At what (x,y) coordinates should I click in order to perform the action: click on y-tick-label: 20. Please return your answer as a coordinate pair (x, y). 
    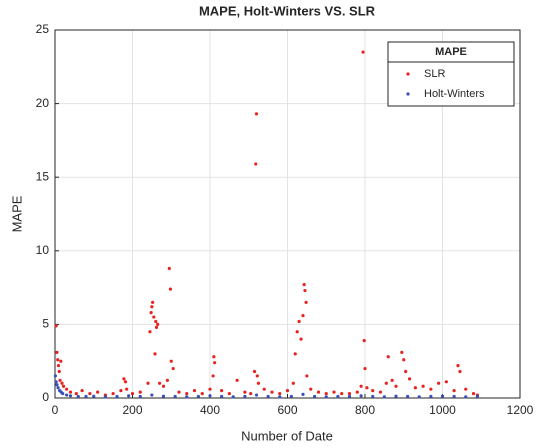
    Looking at the image, I should click on (43, 103).